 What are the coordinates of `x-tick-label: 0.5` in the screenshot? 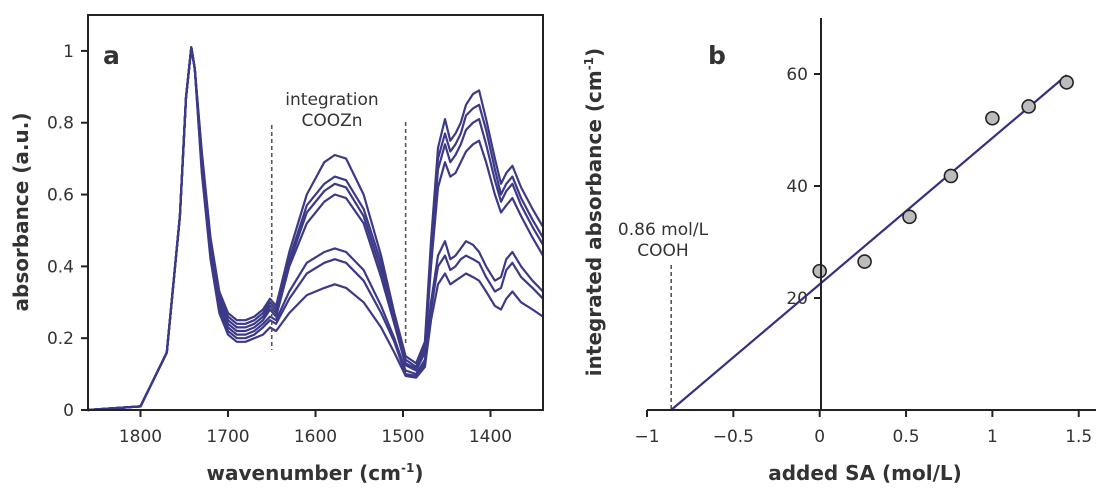 It's located at (906, 437).